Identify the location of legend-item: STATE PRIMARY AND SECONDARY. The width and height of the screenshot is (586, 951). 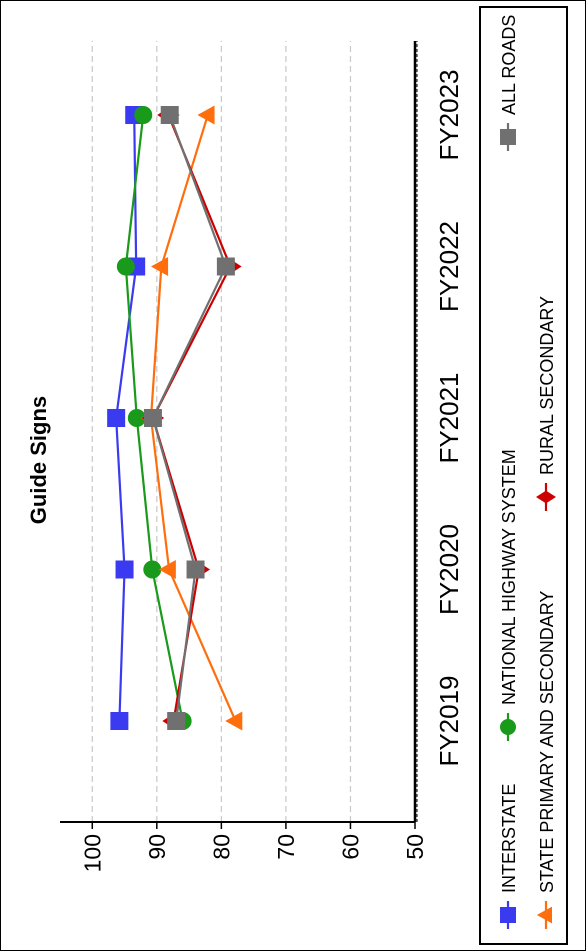
(546, 760).